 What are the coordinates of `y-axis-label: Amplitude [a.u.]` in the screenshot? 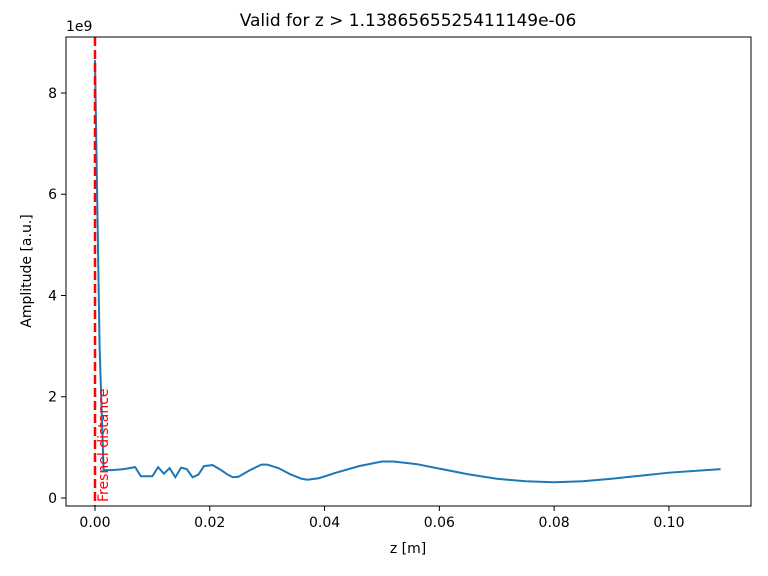 It's located at (27, 270).